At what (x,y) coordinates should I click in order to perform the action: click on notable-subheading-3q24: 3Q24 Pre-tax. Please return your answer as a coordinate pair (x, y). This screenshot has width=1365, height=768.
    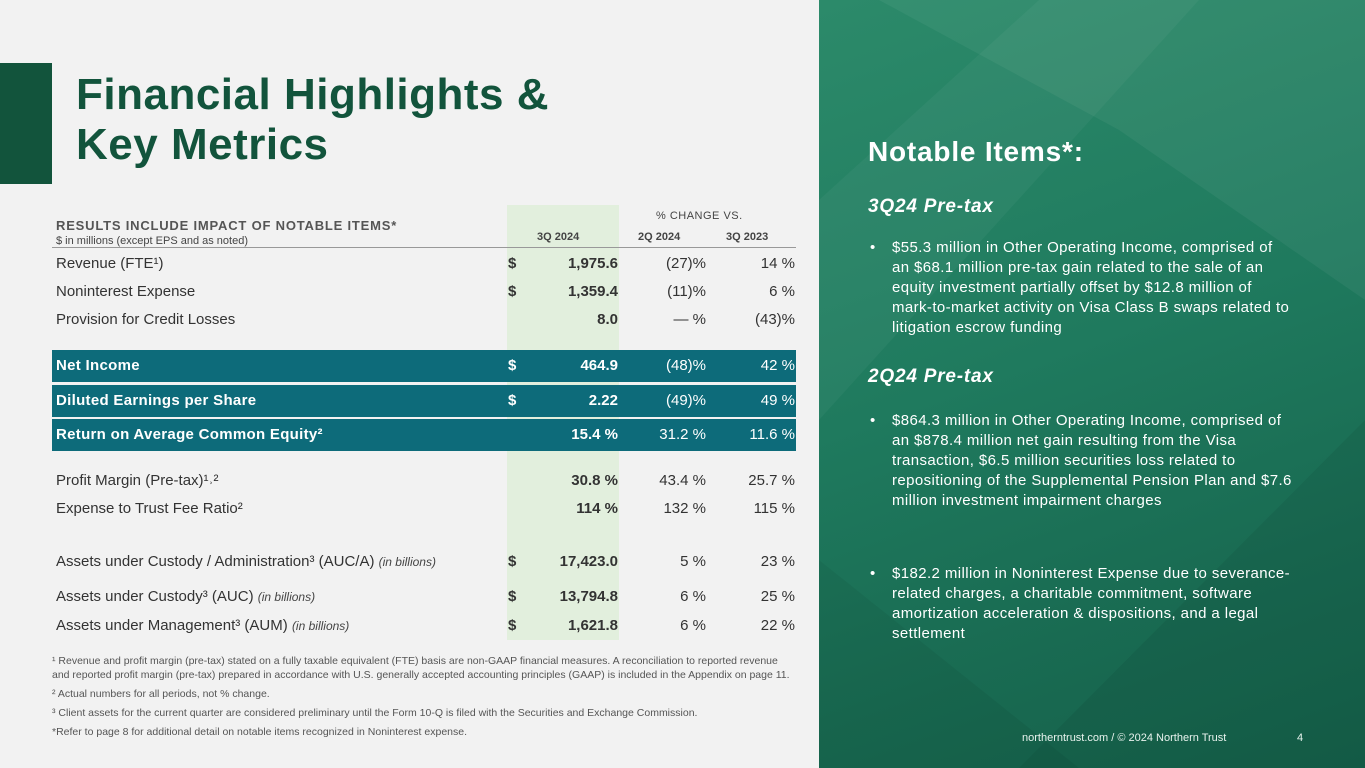
    Looking at the image, I should click on (931, 206).